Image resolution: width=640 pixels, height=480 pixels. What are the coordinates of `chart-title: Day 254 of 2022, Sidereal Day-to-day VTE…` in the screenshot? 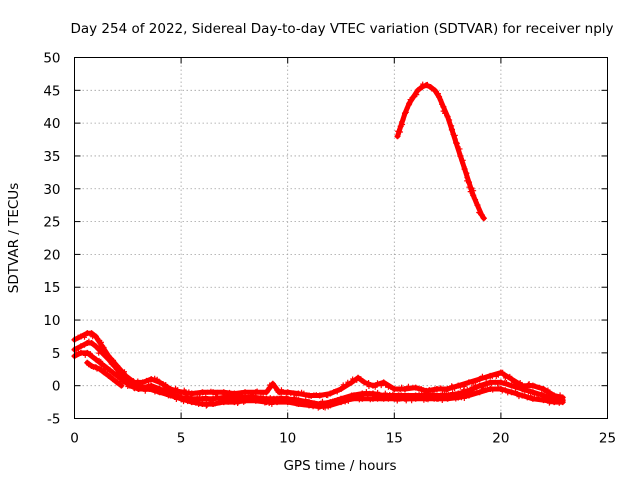 It's located at (341, 29).